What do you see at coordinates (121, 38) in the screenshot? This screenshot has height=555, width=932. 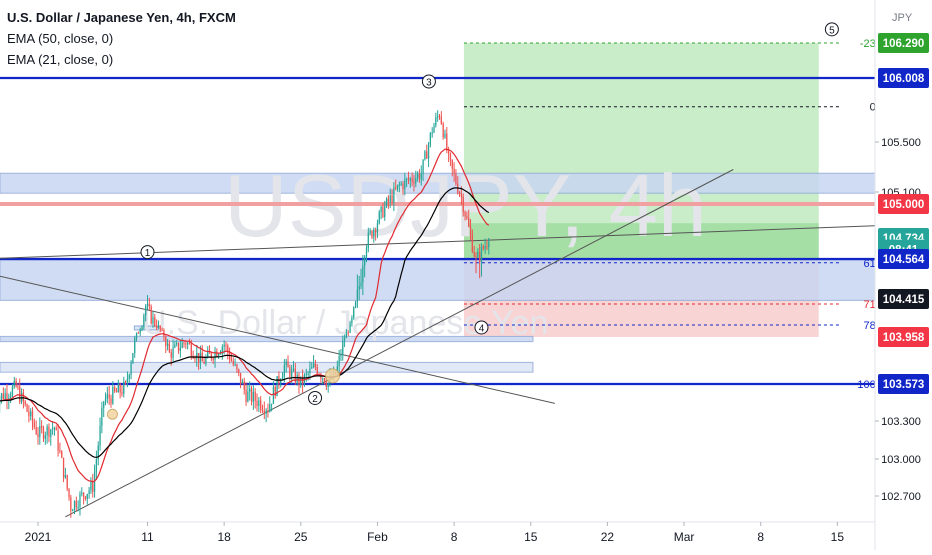 I see `legend-ema50: EMA (50, close, 0)` at bounding box center [121, 38].